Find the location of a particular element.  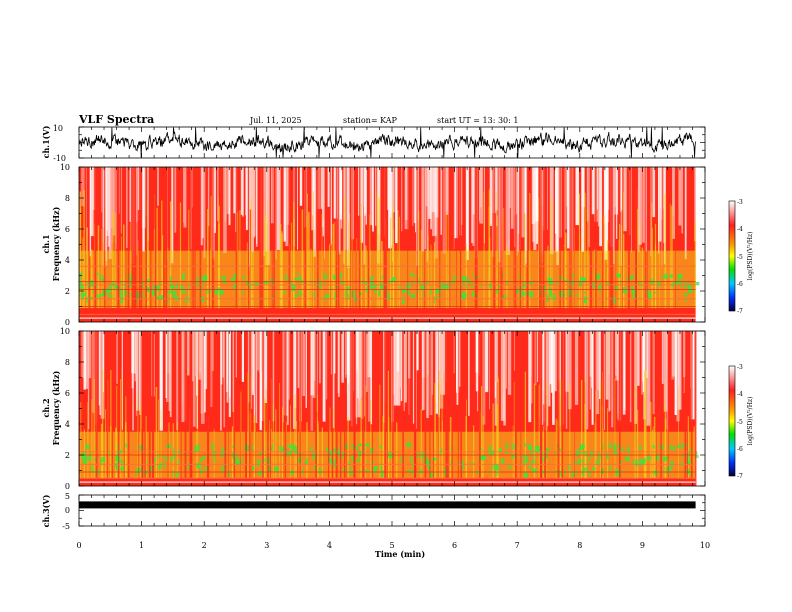

ch3-ytick-5: 5 is located at coordinates (67, 496).